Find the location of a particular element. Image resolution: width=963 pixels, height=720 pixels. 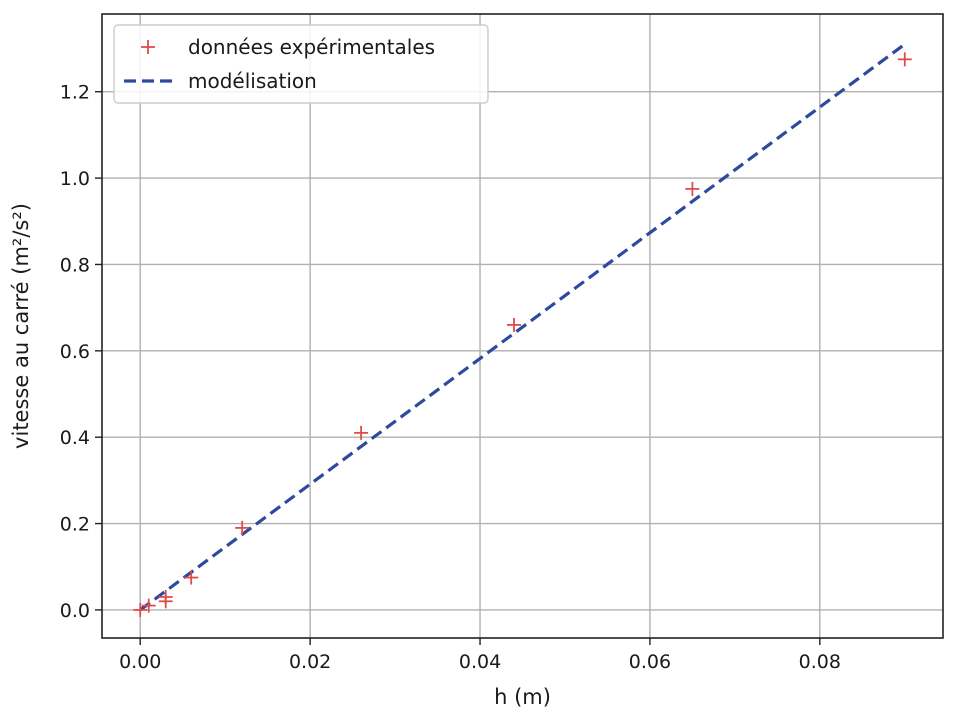

legend-label: modélisation is located at coordinates (252, 81).